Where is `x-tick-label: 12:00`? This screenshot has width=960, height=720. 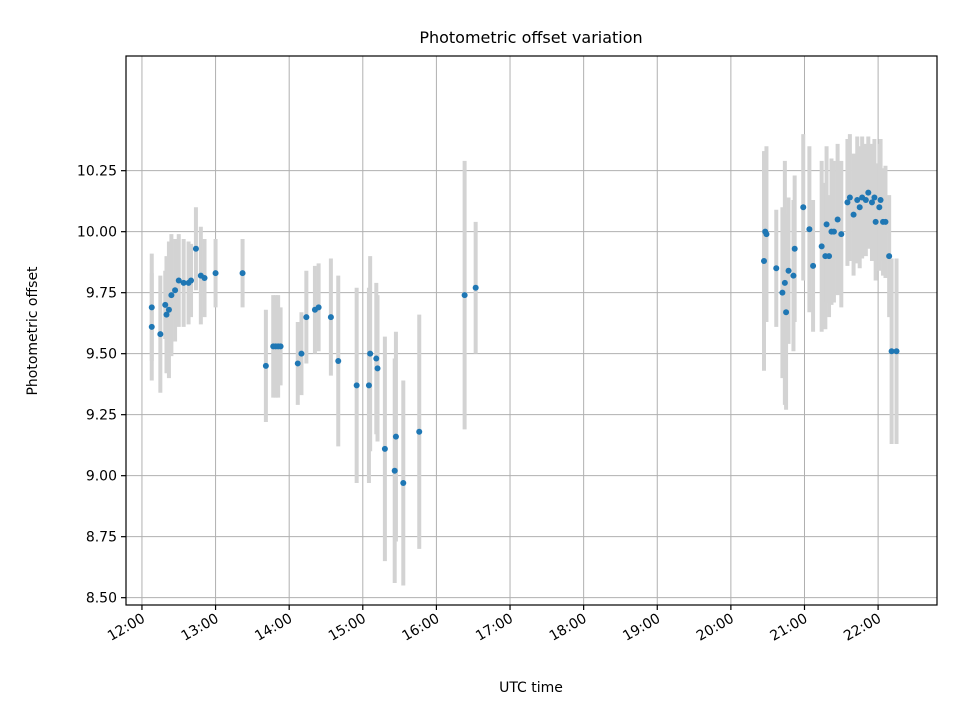
x-tick-label: 12:00 is located at coordinates (126, 628).